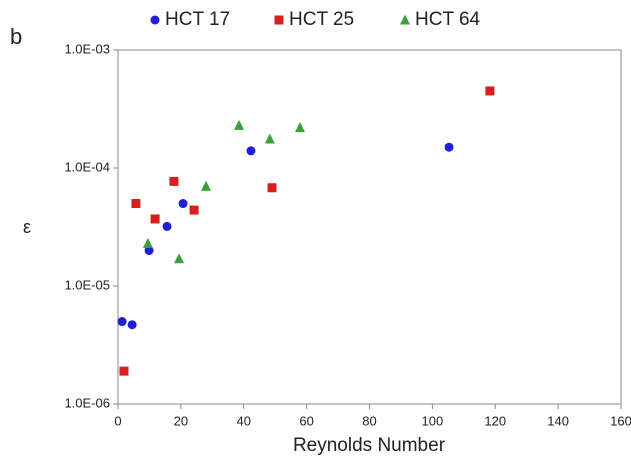  I want to click on x-tick-label: 0, so click(117, 420).